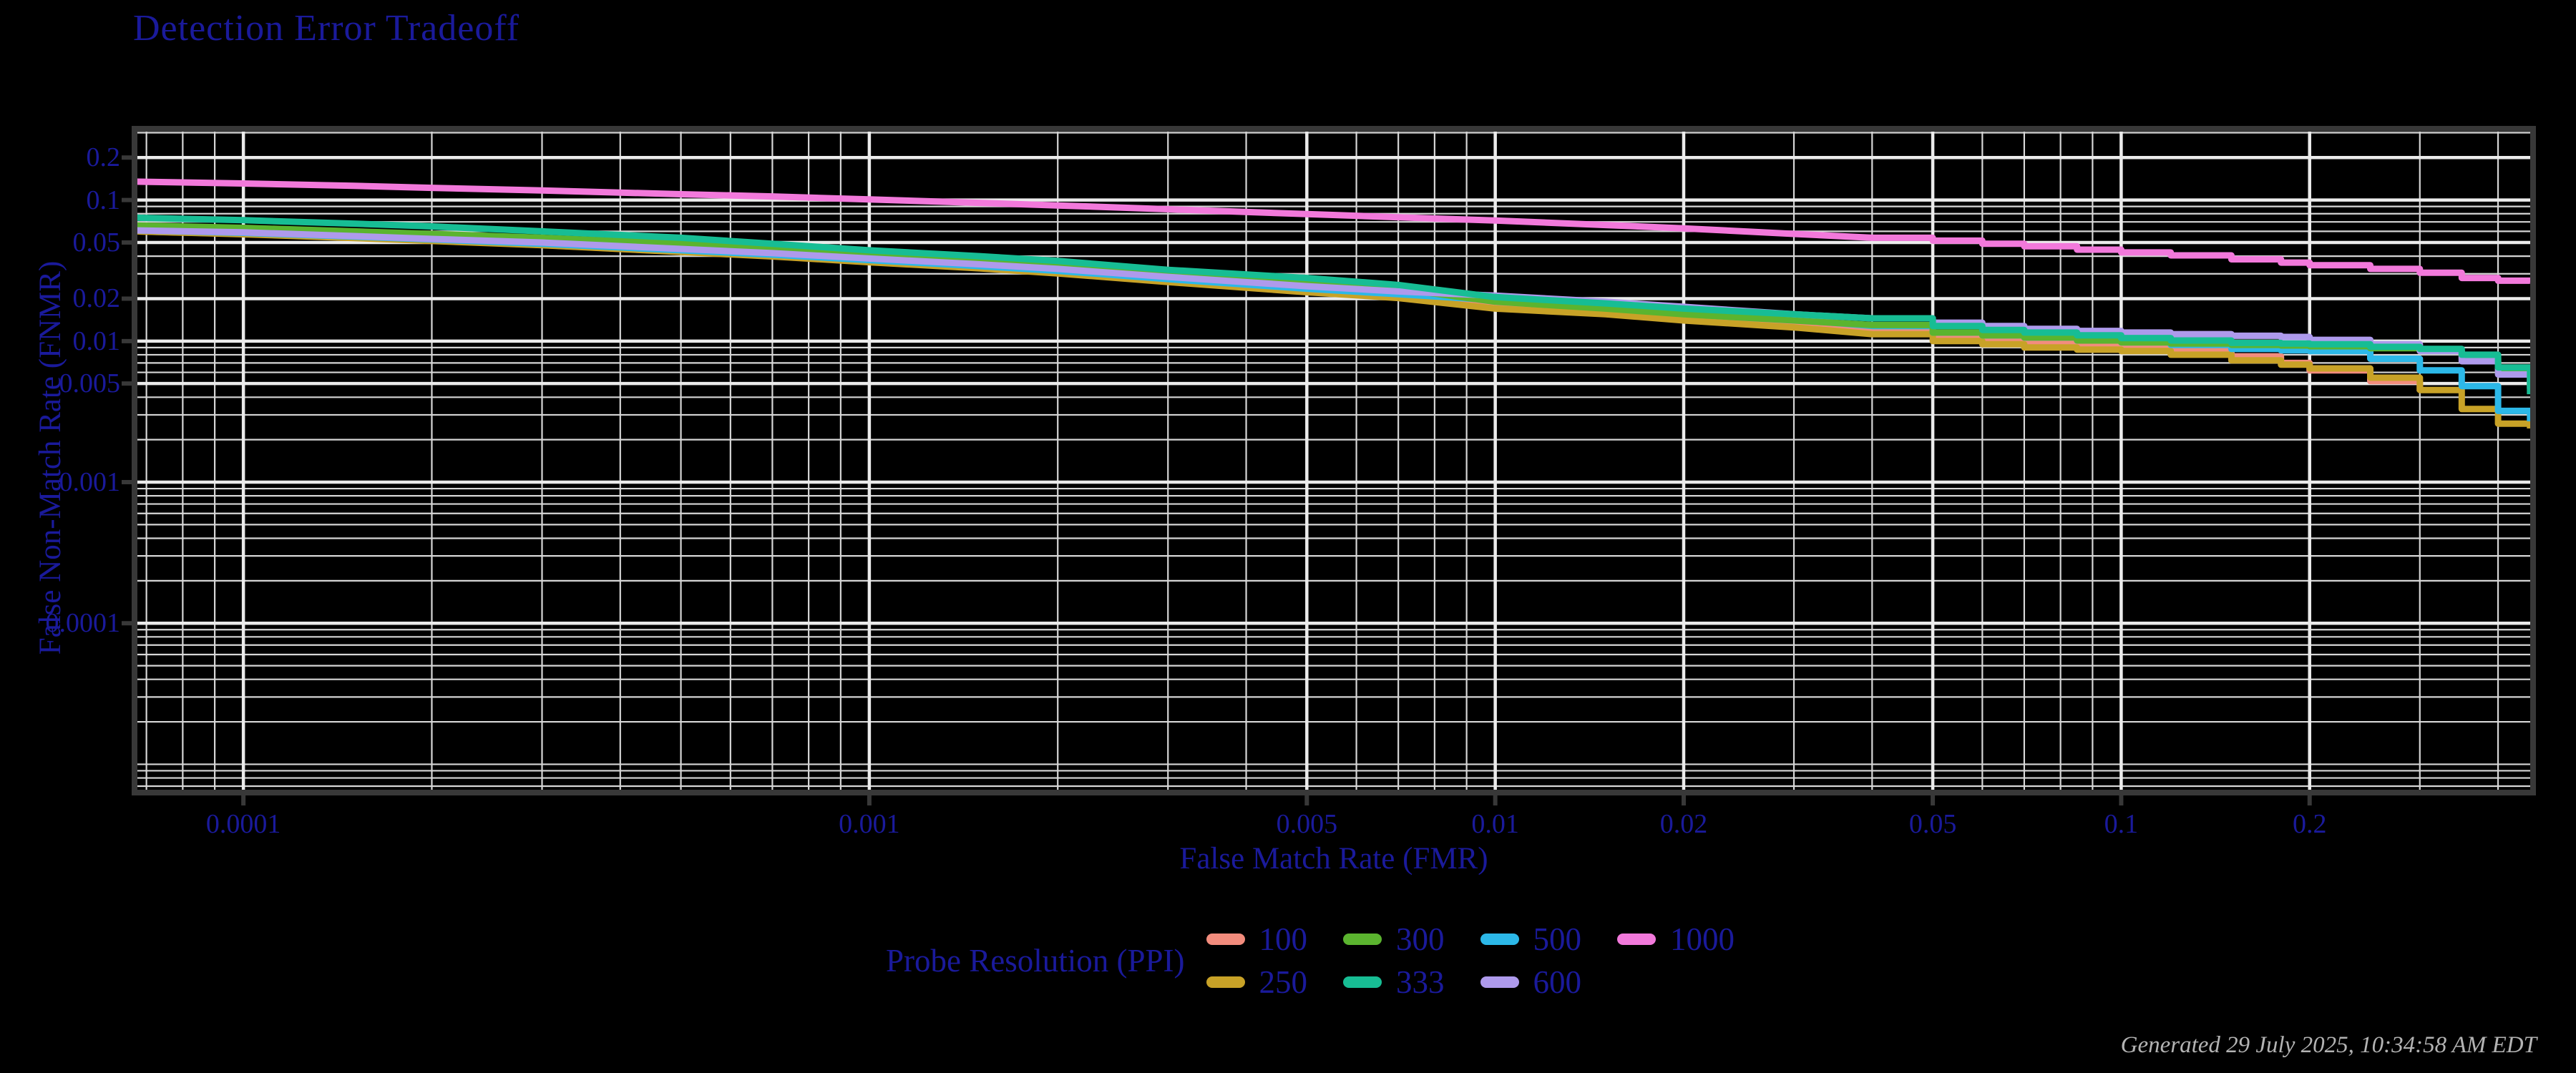 This screenshot has width=2576, height=1073. I want to click on legend-entry-333: 333, so click(1394, 982).